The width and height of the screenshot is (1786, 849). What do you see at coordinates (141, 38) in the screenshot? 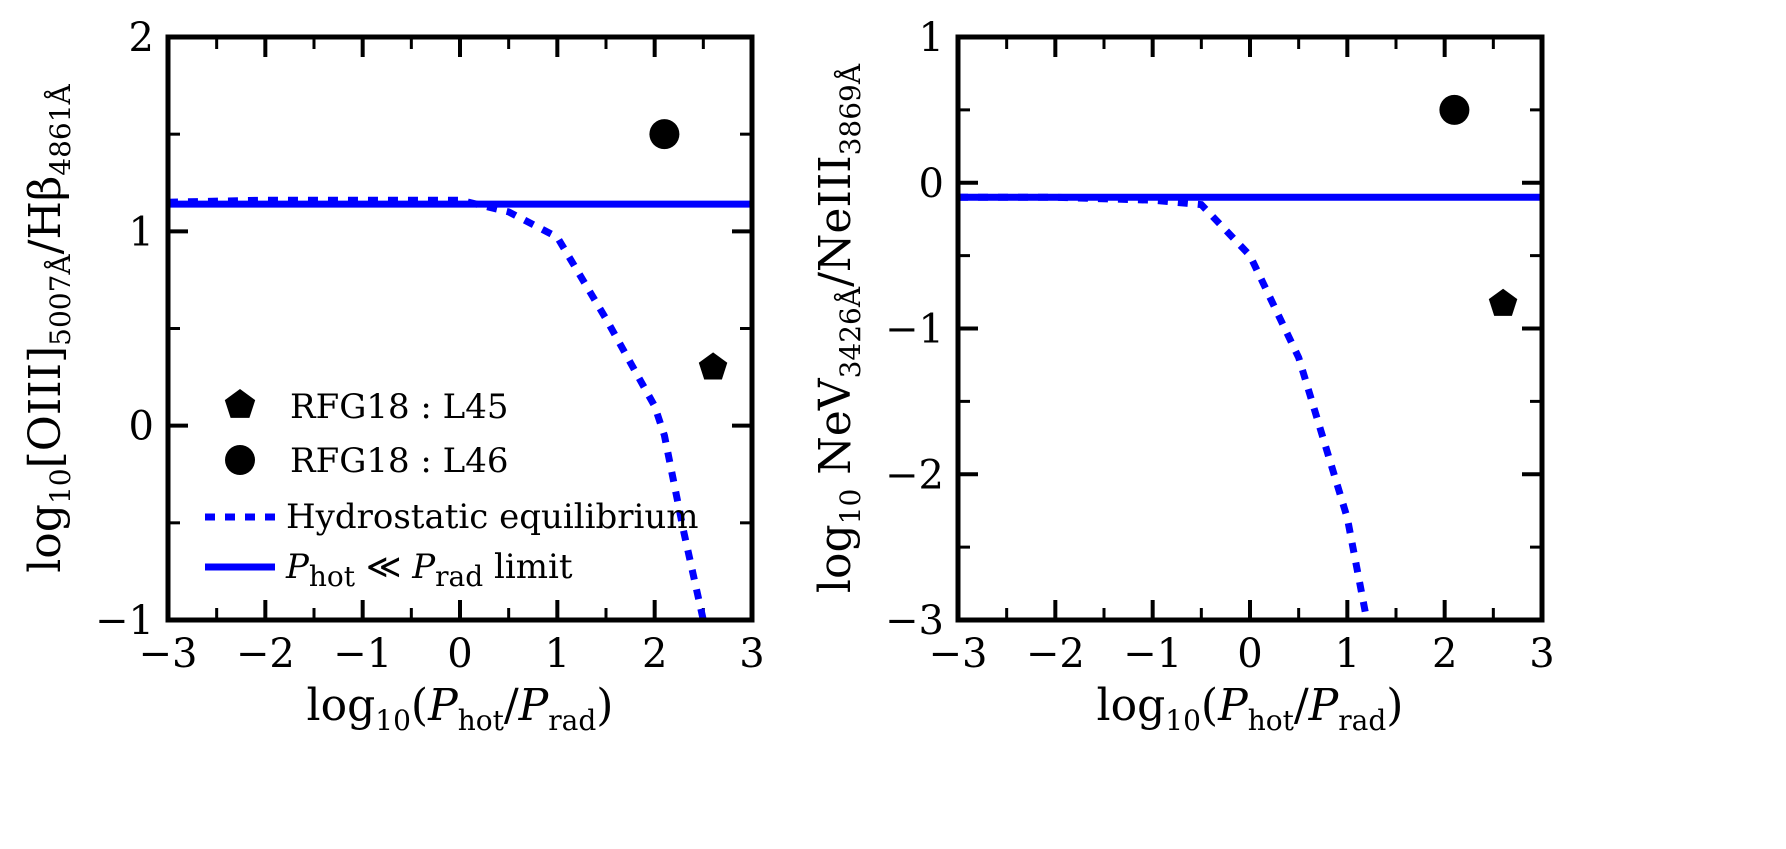
I see `y-tick-label: 2` at bounding box center [141, 38].